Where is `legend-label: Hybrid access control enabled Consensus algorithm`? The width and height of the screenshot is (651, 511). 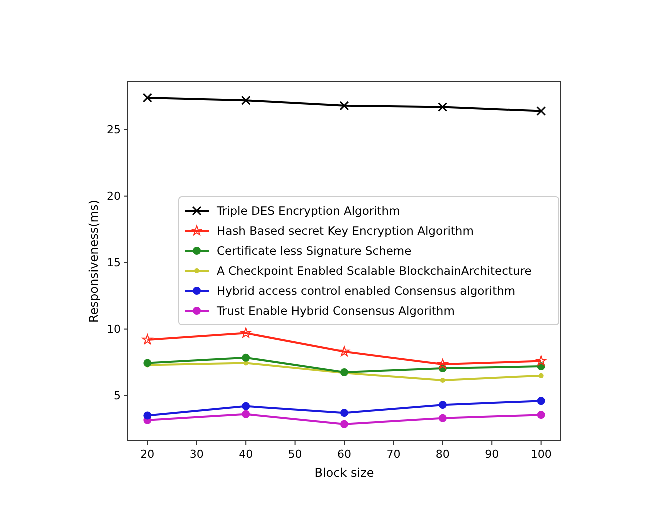
legend-label: Hybrid access control enabled Consensus algorithm is located at coordinates (366, 291).